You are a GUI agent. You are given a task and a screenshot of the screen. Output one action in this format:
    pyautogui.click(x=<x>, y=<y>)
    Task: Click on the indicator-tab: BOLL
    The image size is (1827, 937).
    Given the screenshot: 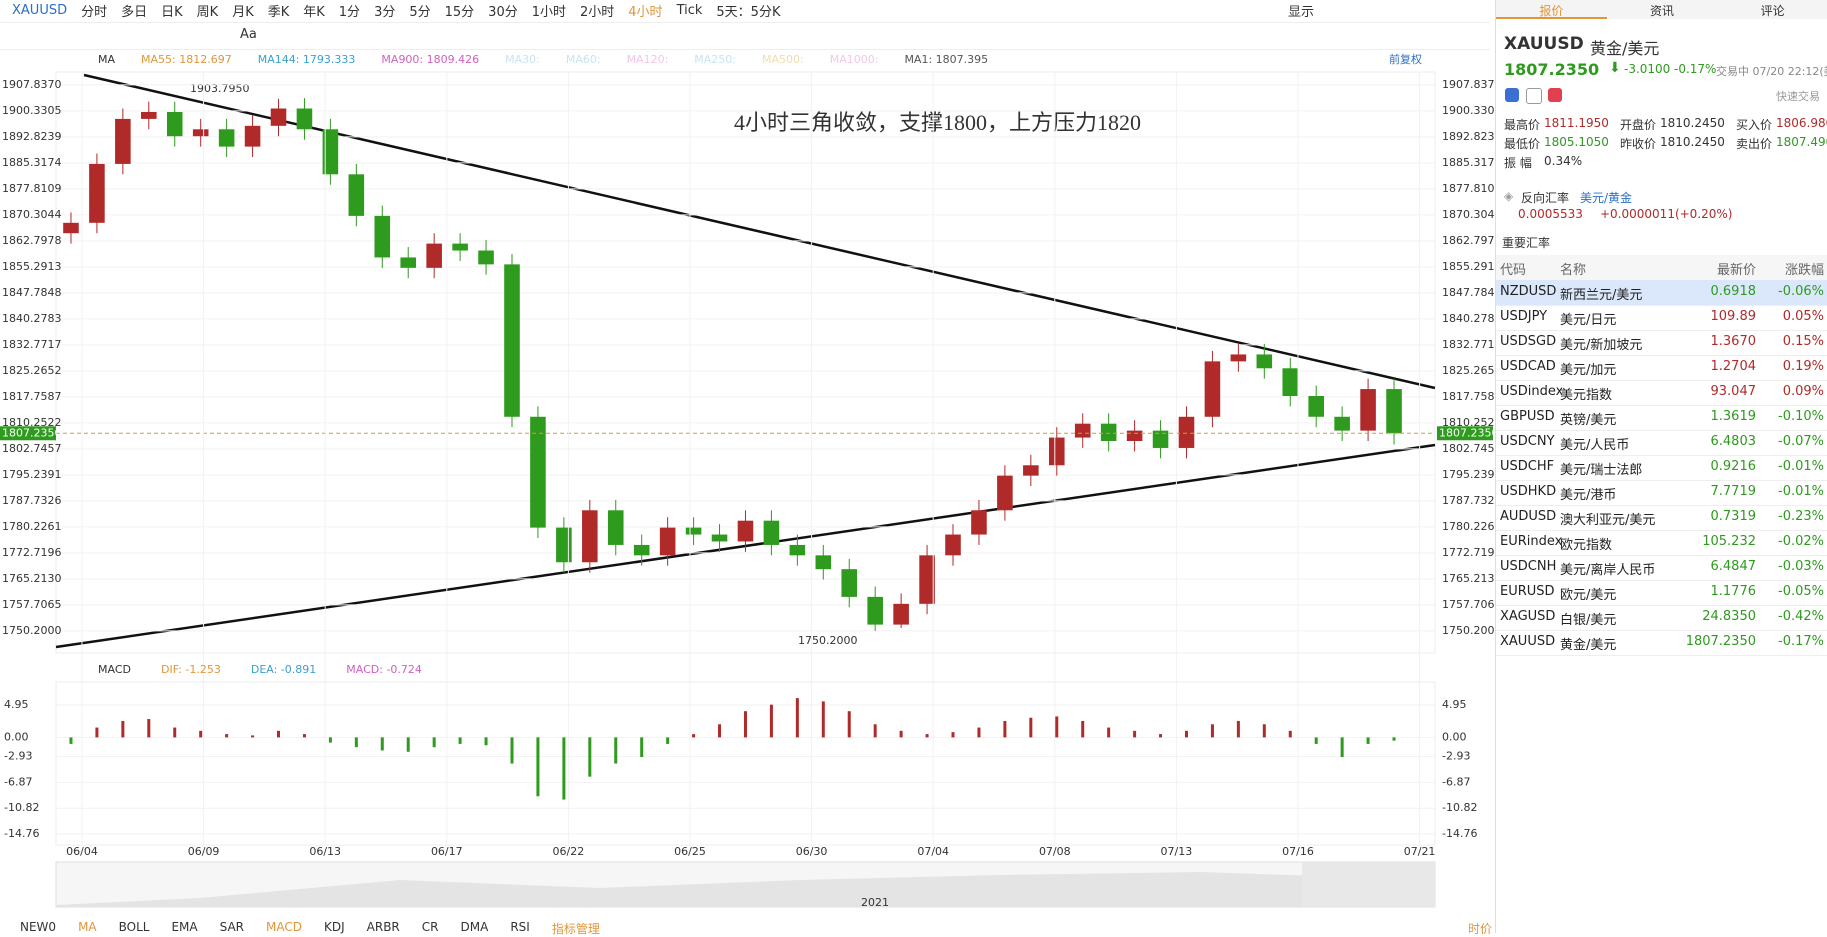 What is the action you would take?
    pyautogui.click(x=134, y=927)
    